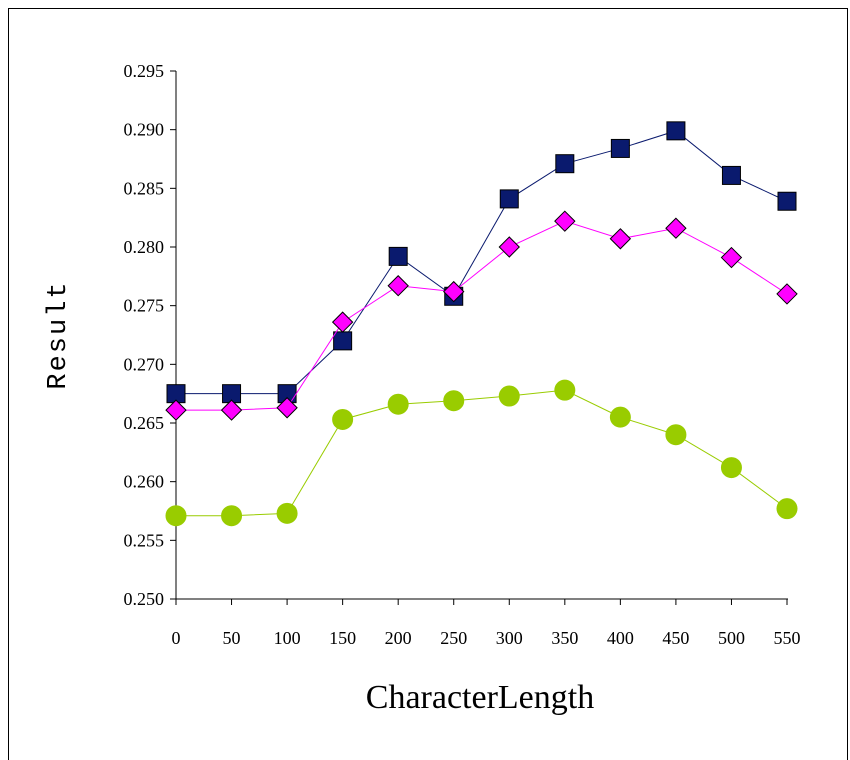  What do you see at coordinates (144, 130) in the screenshot?
I see `y-tick-label: 0.290` at bounding box center [144, 130].